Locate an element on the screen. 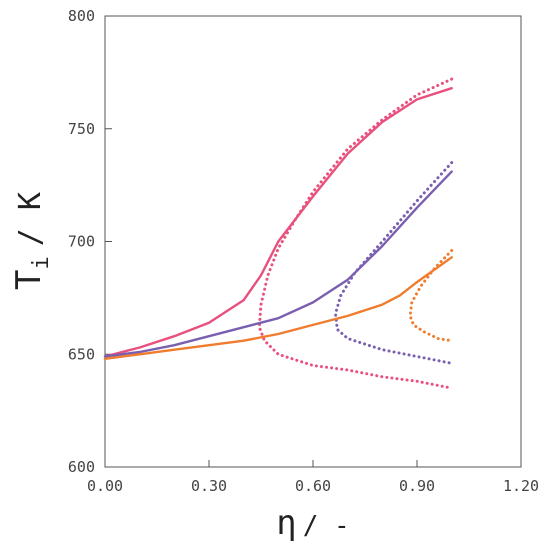 The width and height of the screenshot is (550, 550). x-axis-label-unit: / - is located at coordinates (326, 526).